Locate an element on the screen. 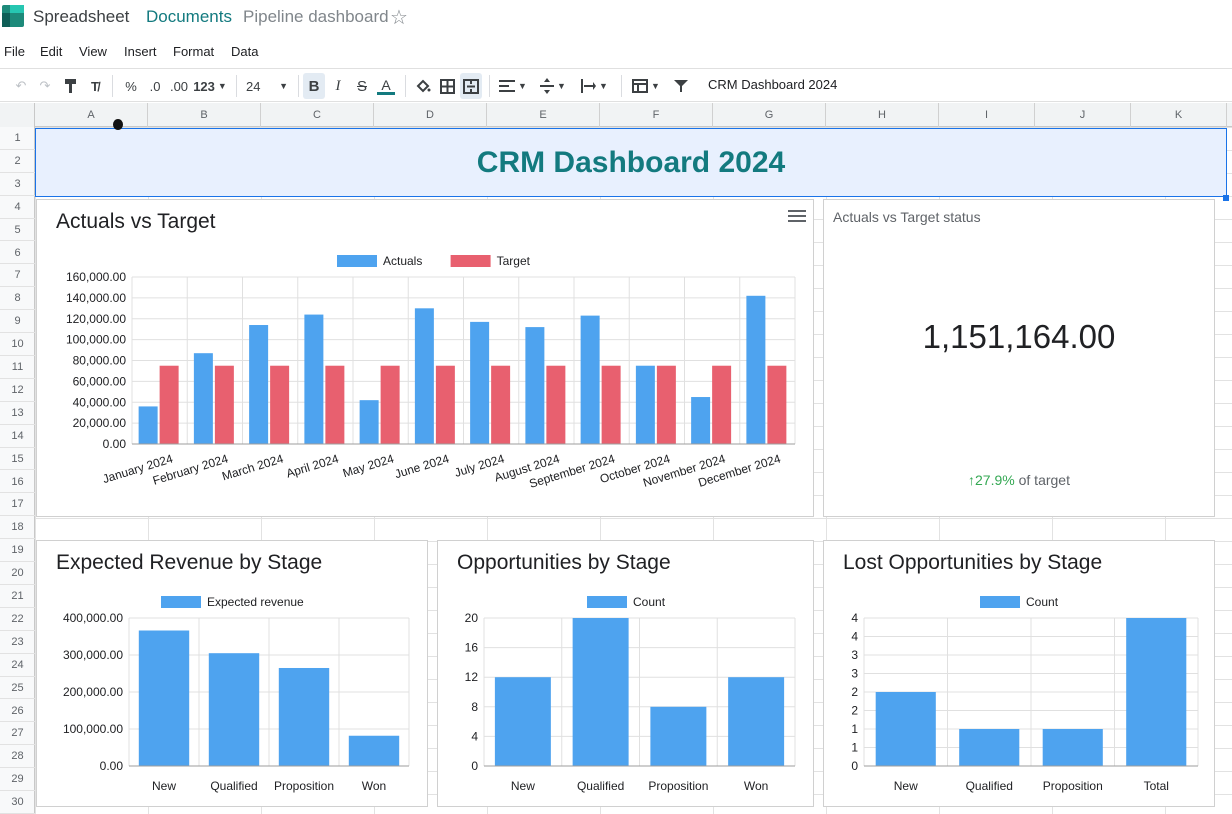 The image size is (1232, 814). text-color-button: A is located at coordinates (386, 86).